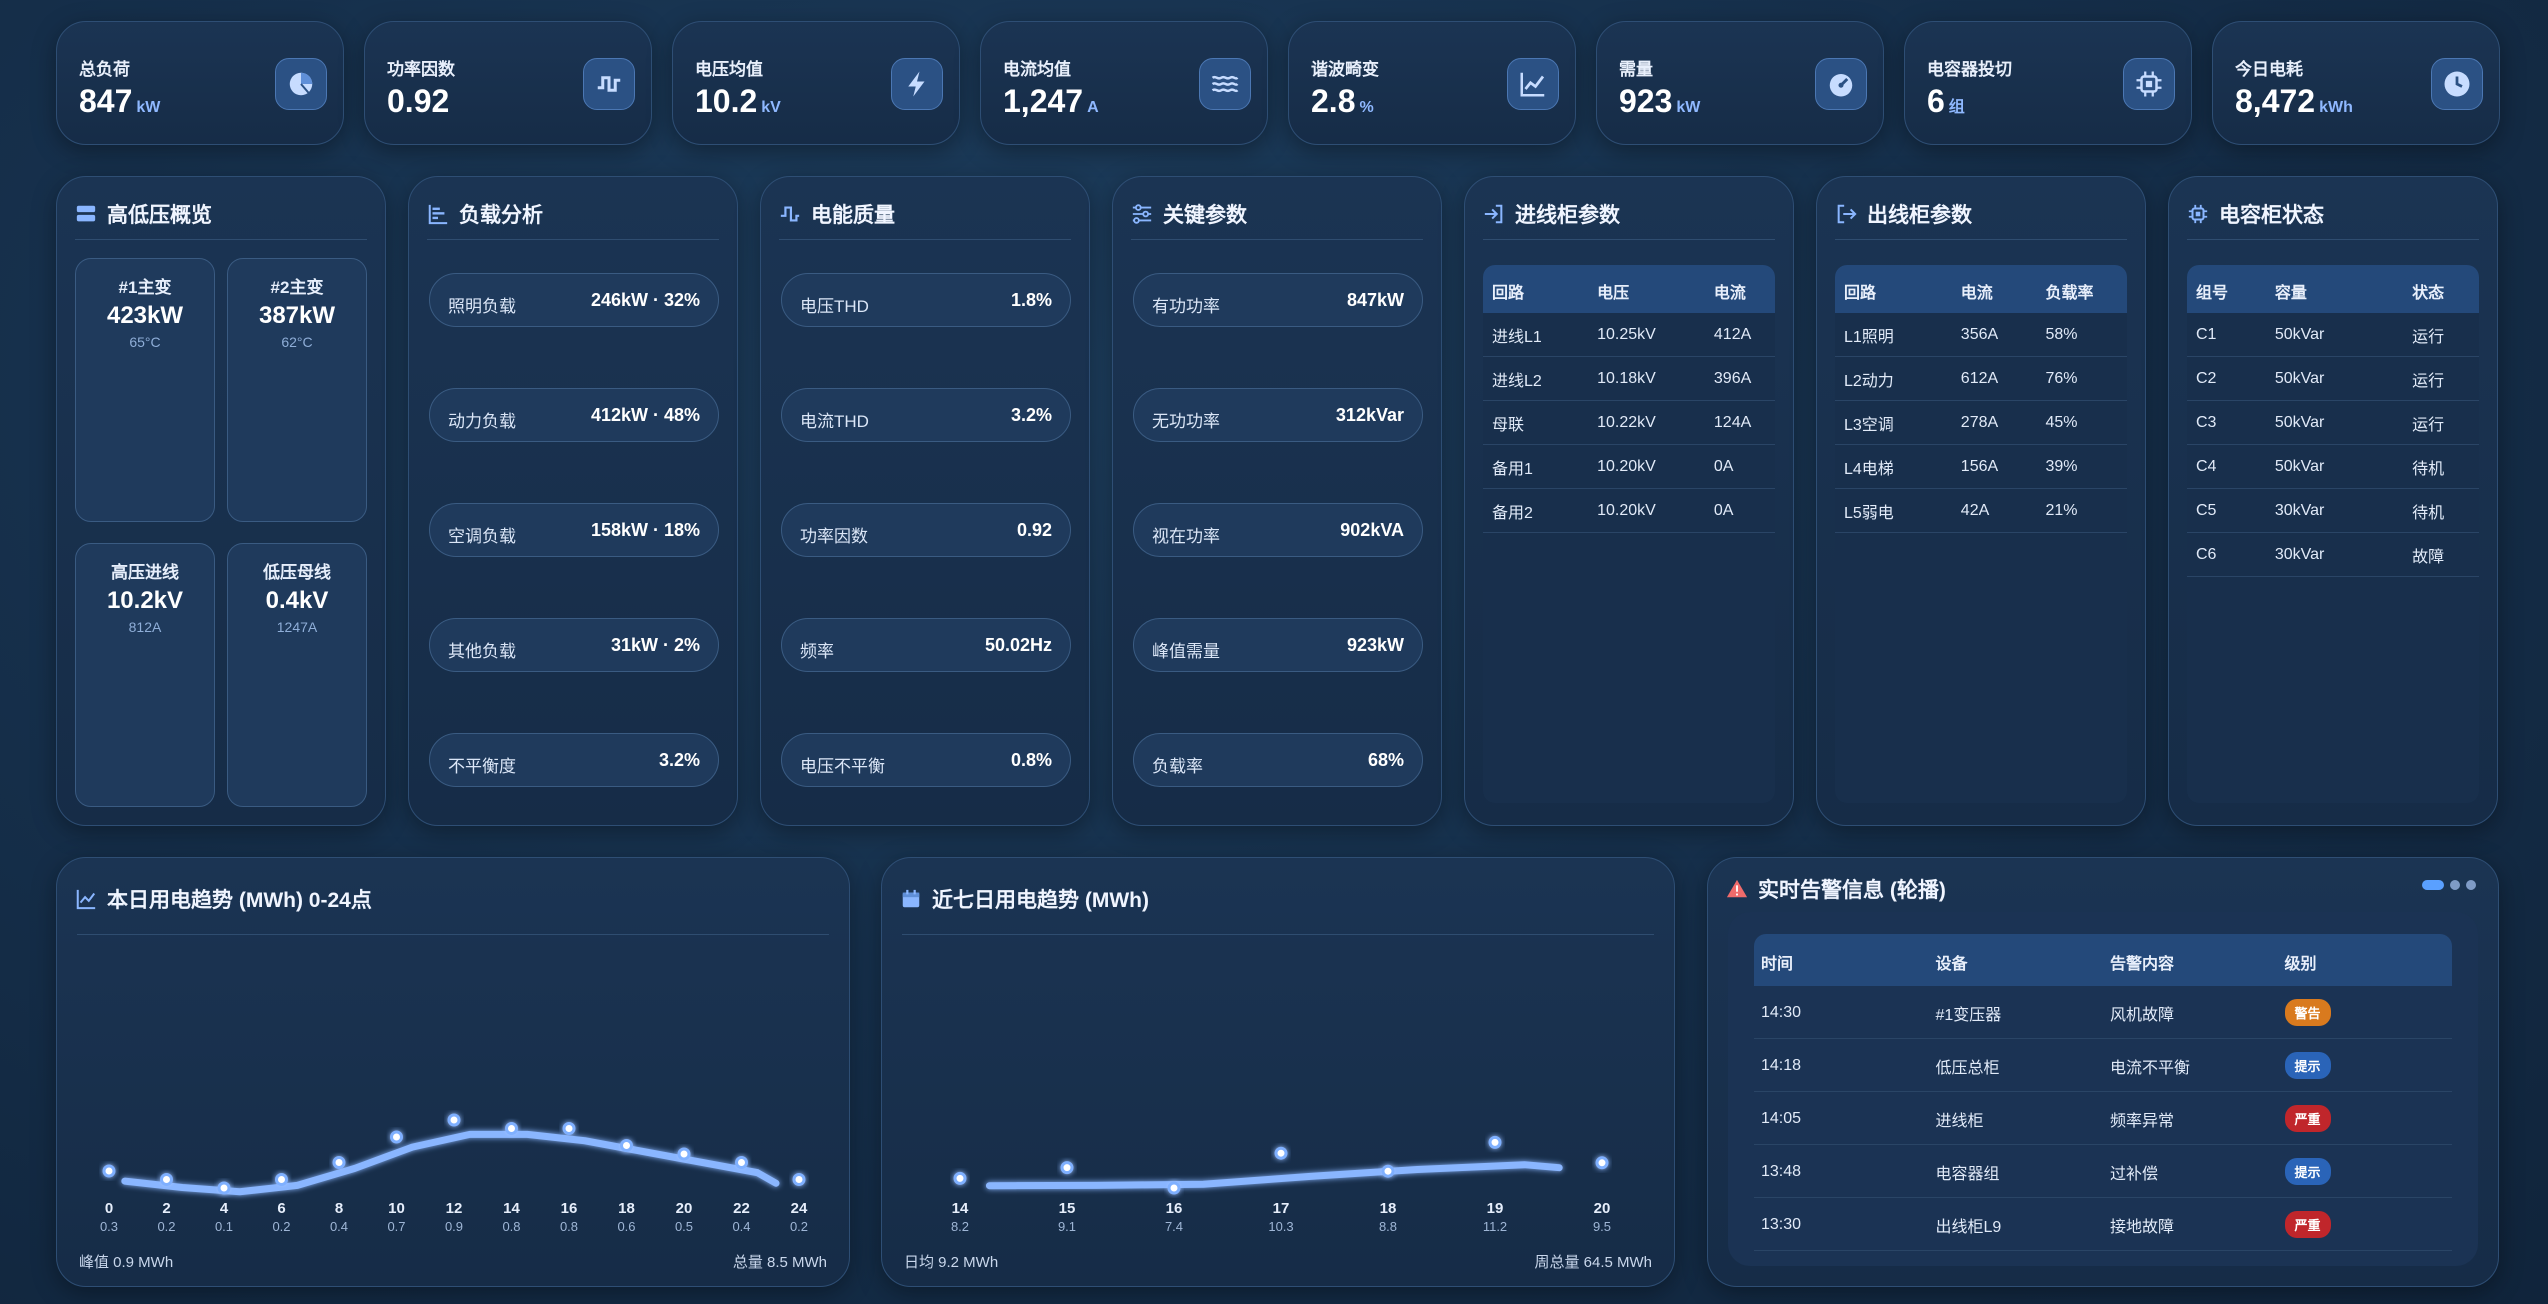 This screenshot has width=2548, height=1304. Describe the element at coordinates (816, 83) in the screenshot. I see `kpi-card: 电压均值 10.2 kV` at that location.